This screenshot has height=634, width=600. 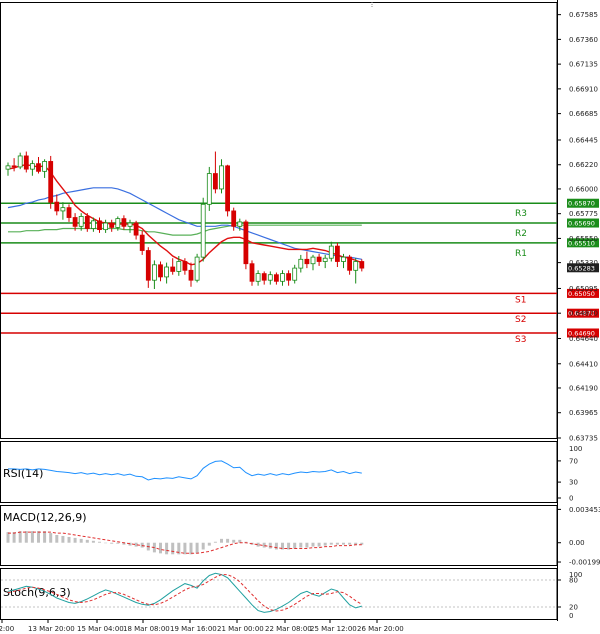 I want to click on level-price-tag-label-r3: 0.65870, so click(x=581, y=204).